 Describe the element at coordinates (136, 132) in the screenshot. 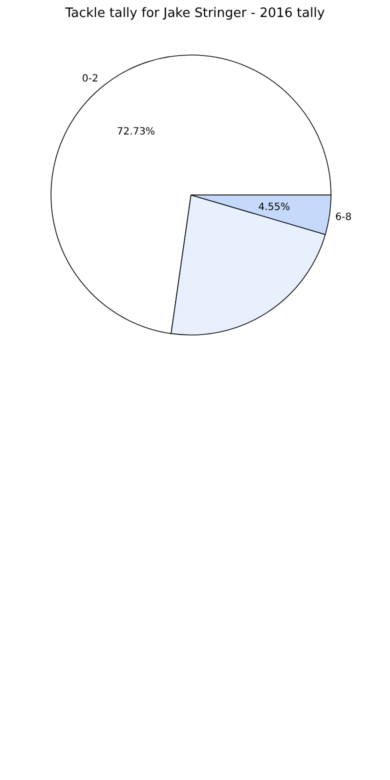

I see `data-label: 72.73%` at that location.